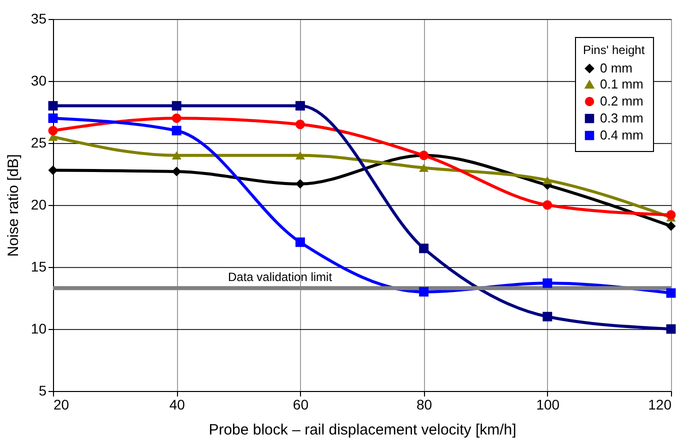 The width and height of the screenshot is (688, 442). Describe the element at coordinates (38, 204) in the screenshot. I see `y-tick-label: 20` at that location.